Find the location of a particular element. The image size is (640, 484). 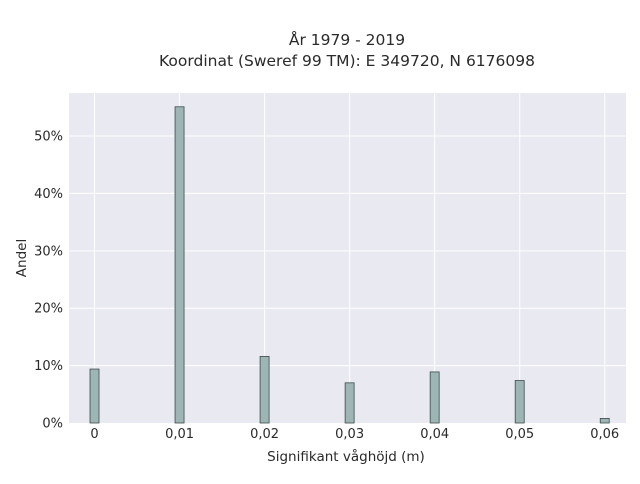

y-tick-label: 20% is located at coordinates (48, 309).